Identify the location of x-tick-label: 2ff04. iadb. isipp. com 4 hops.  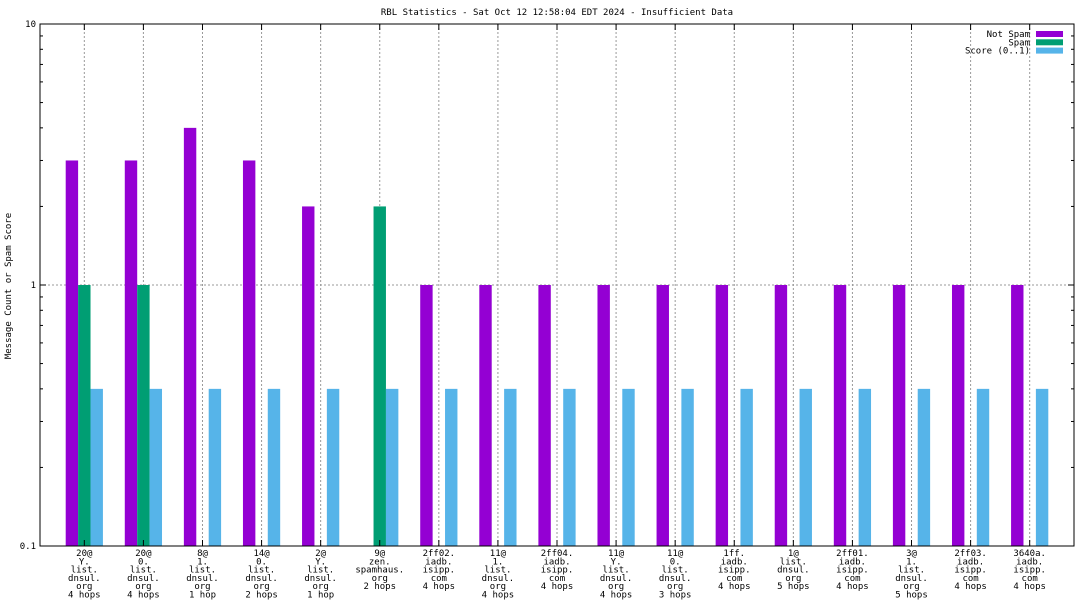
(557, 570).